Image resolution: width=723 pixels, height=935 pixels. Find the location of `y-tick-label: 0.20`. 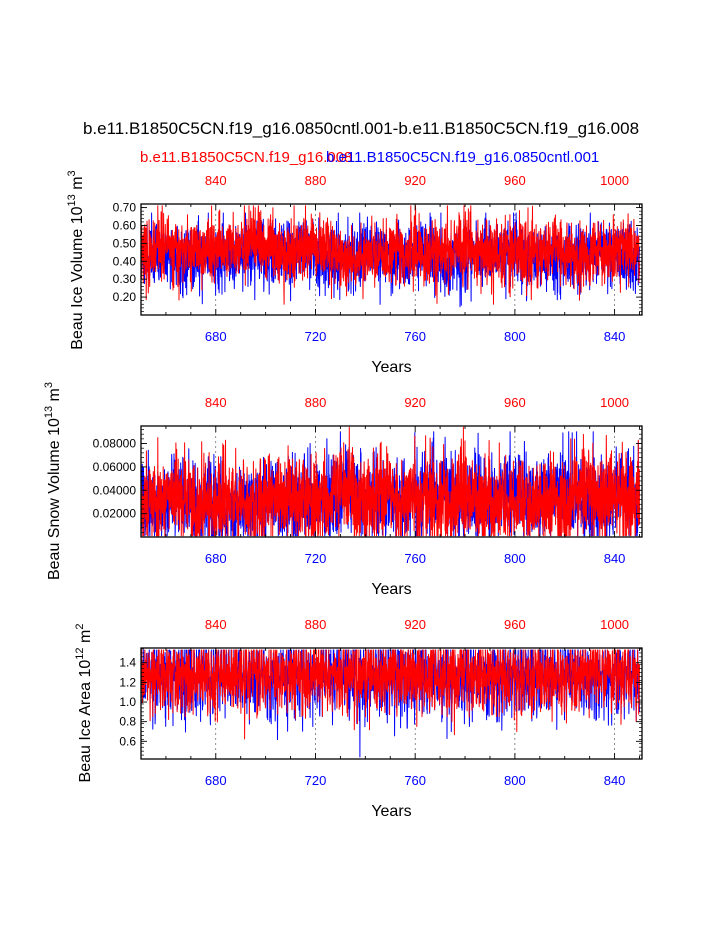

y-tick-label: 0.20 is located at coordinates (125, 297).